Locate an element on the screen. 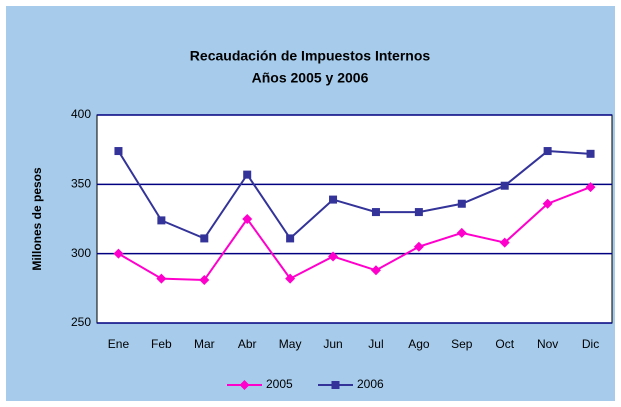 This screenshot has height=407, width=621. x-tick-label: Jun is located at coordinates (332, 344).